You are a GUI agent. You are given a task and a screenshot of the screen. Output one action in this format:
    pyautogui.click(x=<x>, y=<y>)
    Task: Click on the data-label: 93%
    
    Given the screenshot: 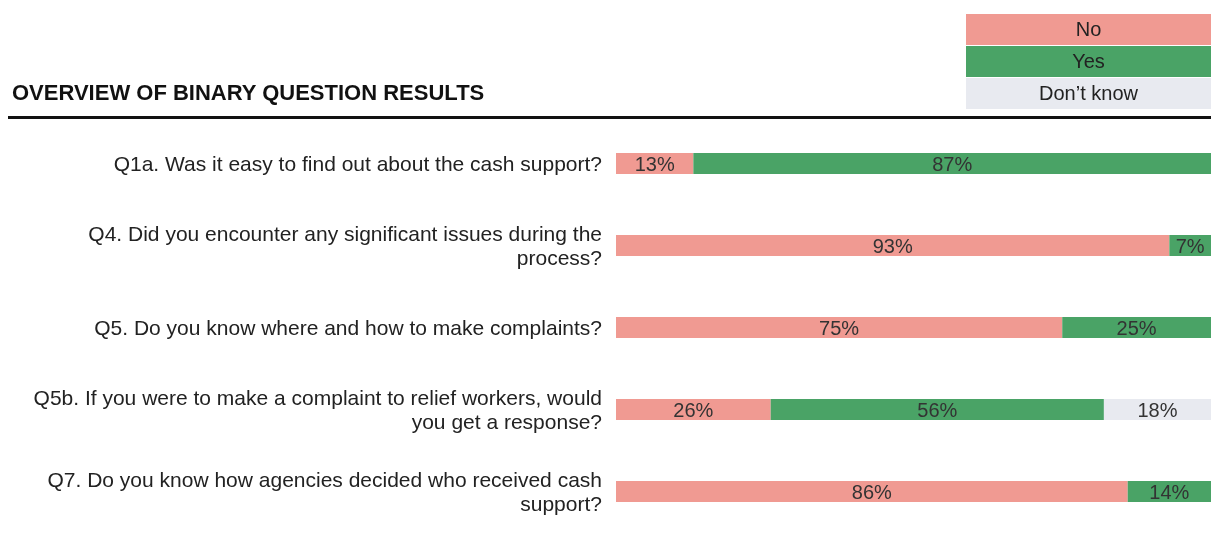 What is the action you would take?
    pyautogui.click(x=892, y=245)
    